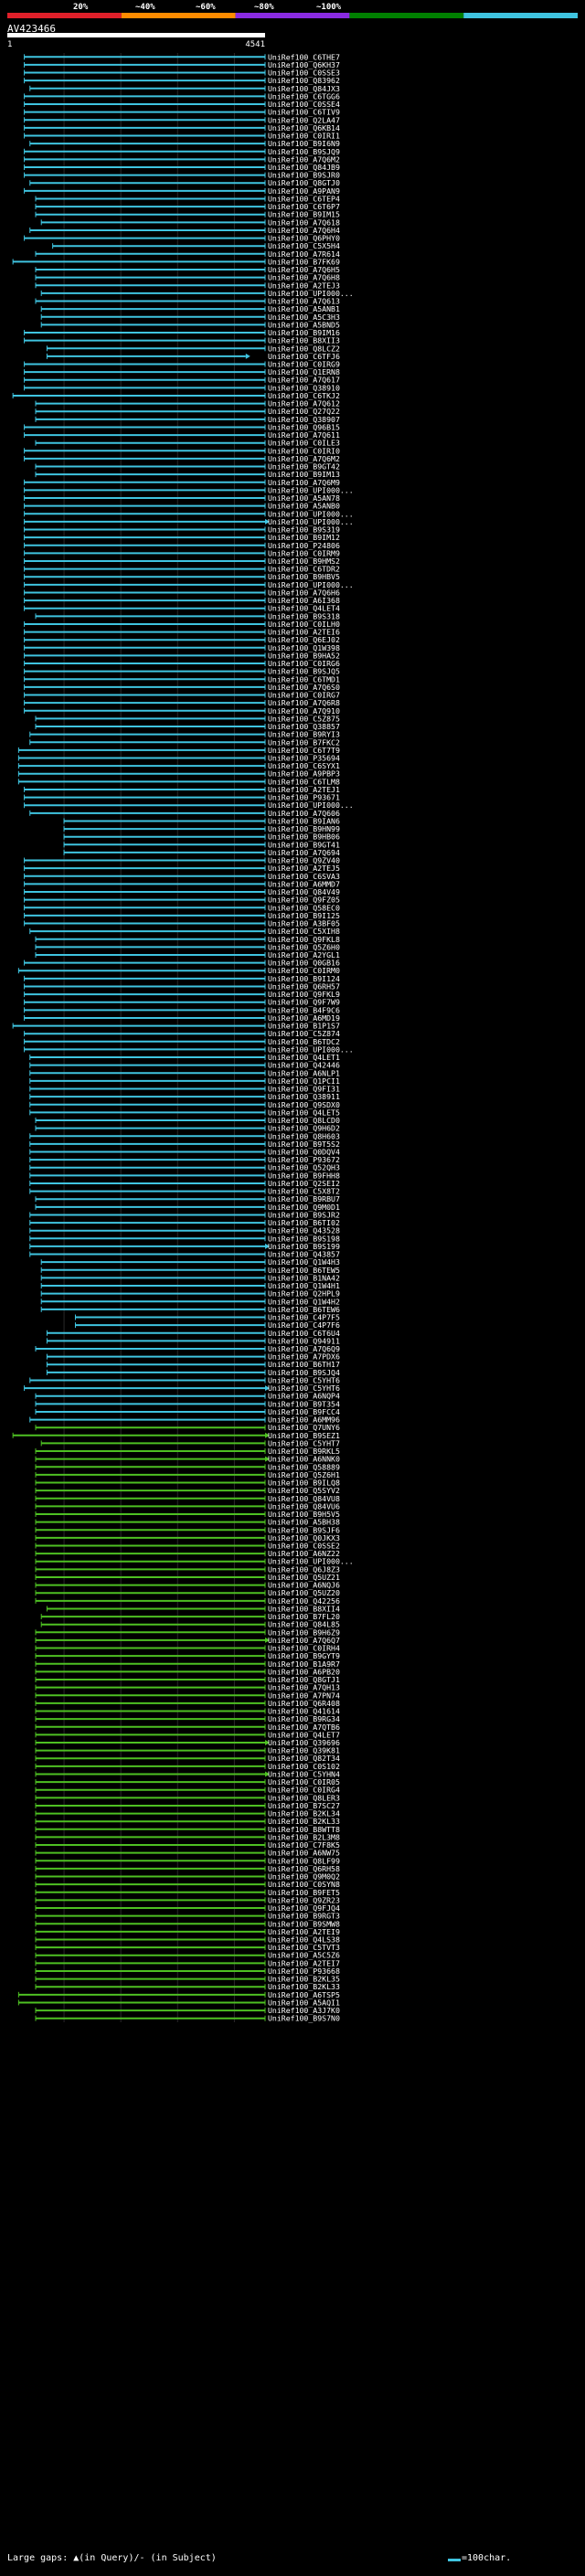 The width and height of the screenshot is (585, 2576). What do you see at coordinates (304, 1845) in the screenshot?
I see `subject-label: UniRef100_C7F8K5` at bounding box center [304, 1845].